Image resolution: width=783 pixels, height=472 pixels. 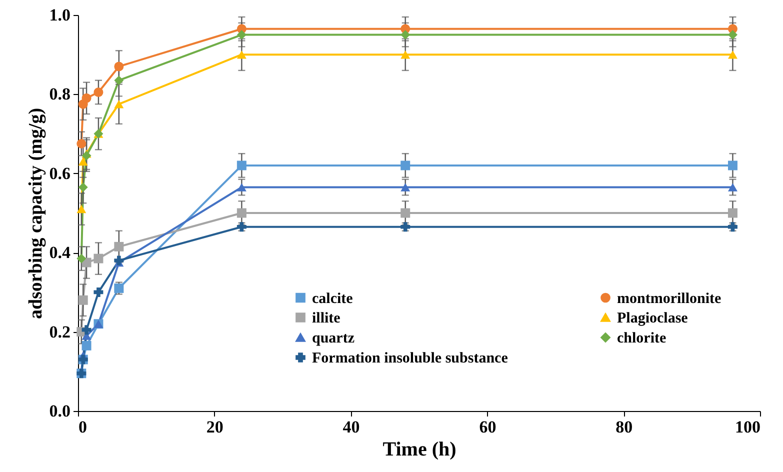 What do you see at coordinates (641, 338) in the screenshot?
I see `legend-label: chlorite` at bounding box center [641, 338].